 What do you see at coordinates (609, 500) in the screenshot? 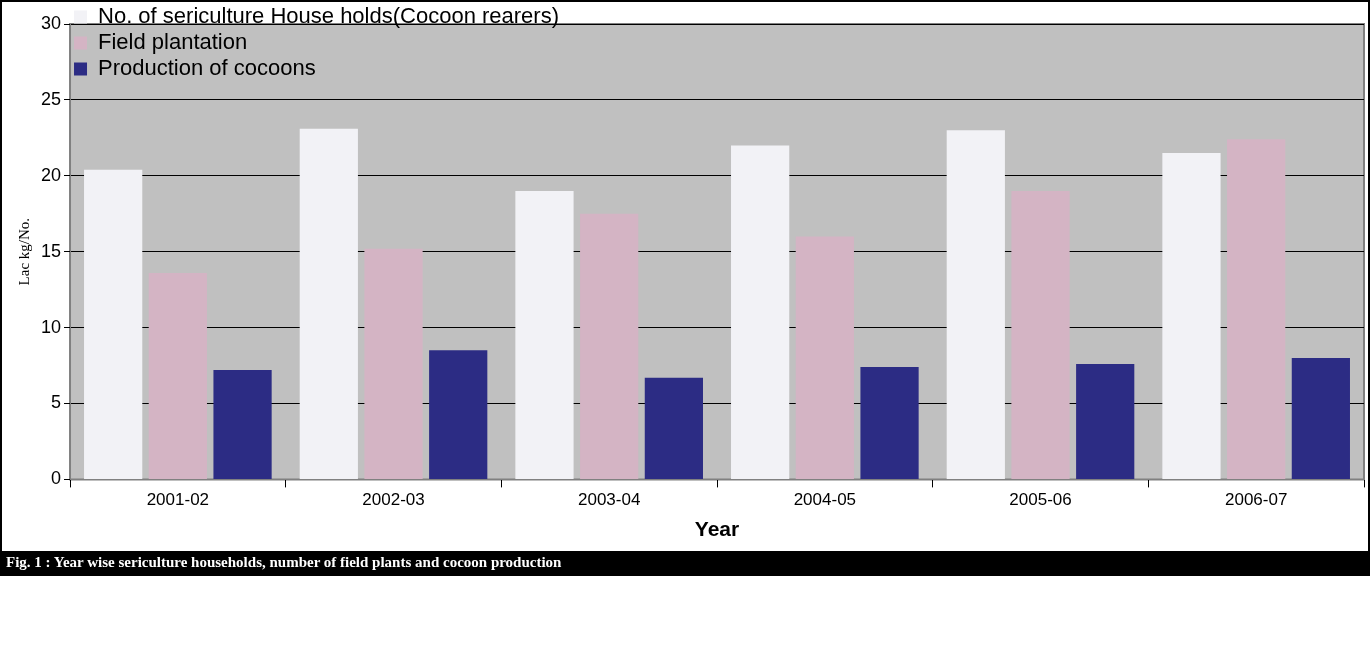
I see `x-tick-label: 2003-04` at bounding box center [609, 500].